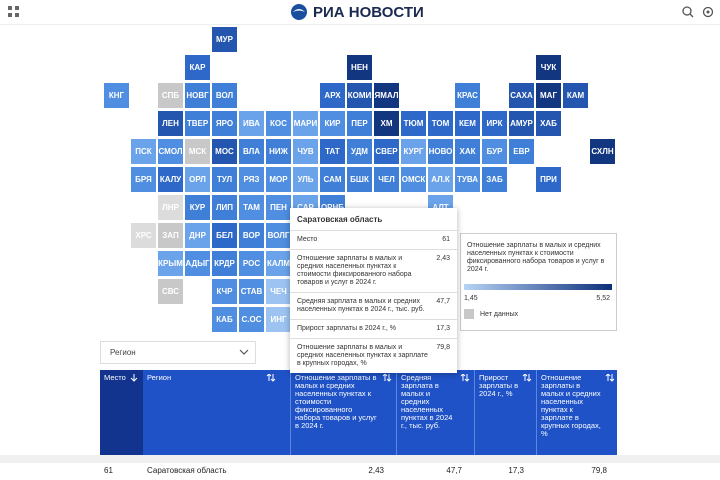 The height and width of the screenshot is (480, 720). Describe the element at coordinates (197, 67) in the screenshot. I see `region-tile: КАР` at that location.